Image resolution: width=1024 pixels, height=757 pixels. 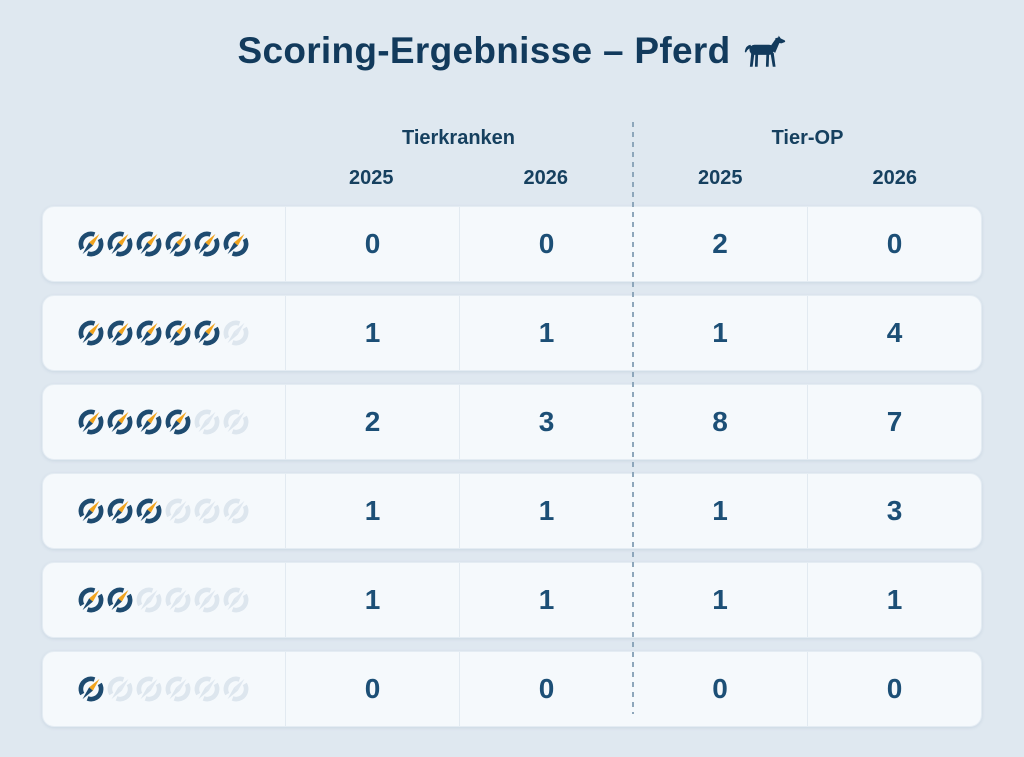 I want to click on table-row: 1 1 1 1, so click(x=512, y=600).